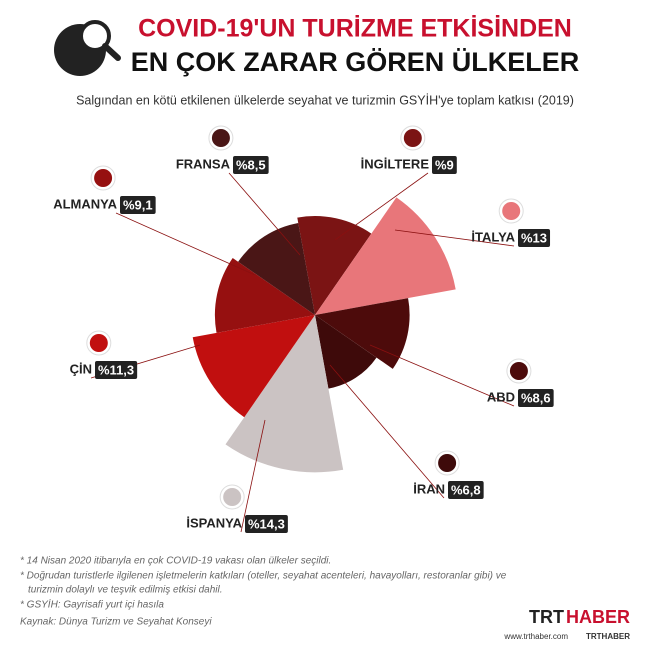 The width and height of the screenshot is (650, 650). Describe the element at coordinates (203, 163) in the screenshot. I see `country-label: FRANSA` at that location.